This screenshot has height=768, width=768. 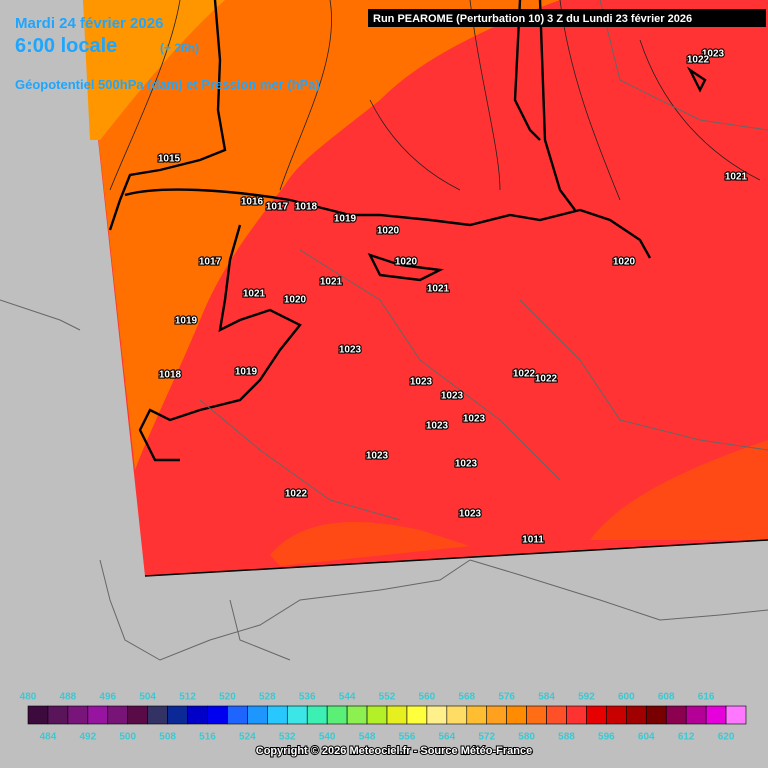 What do you see at coordinates (546, 697) in the screenshot?
I see `scale-label: 584` at bounding box center [546, 697].